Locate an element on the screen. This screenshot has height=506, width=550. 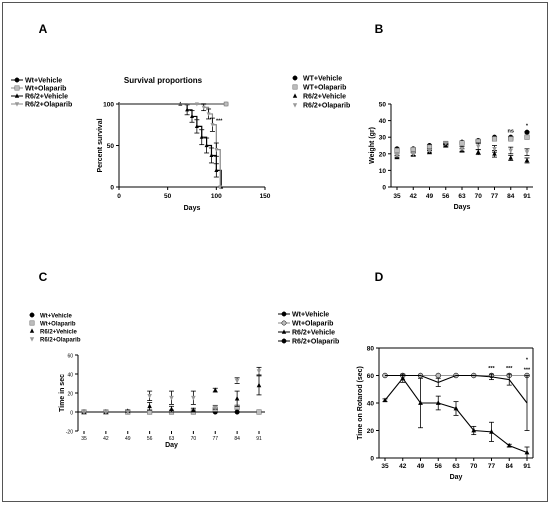
x-axis-label: Day is located at coordinates (171, 445).